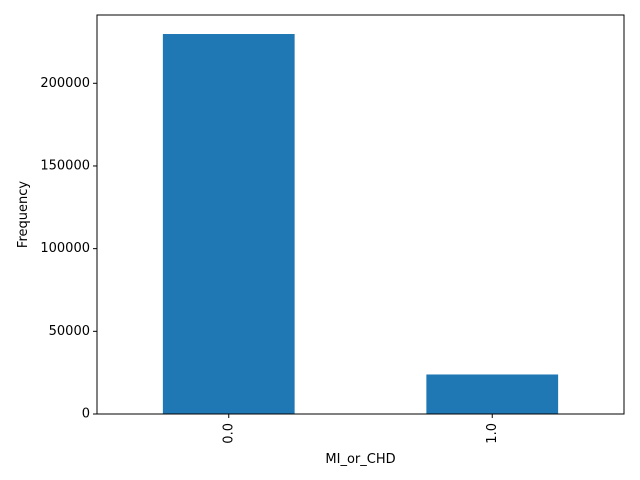 This screenshot has width=640, height=480. What do you see at coordinates (65, 165) in the screenshot?
I see `y-tick-label: 150000` at bounding box center [65, 165].